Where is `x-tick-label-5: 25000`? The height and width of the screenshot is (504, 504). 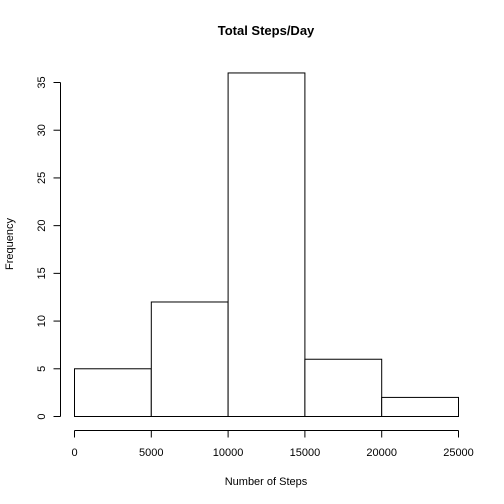 x-tick-label-5: 25000 is located at coordinates (458, 453).